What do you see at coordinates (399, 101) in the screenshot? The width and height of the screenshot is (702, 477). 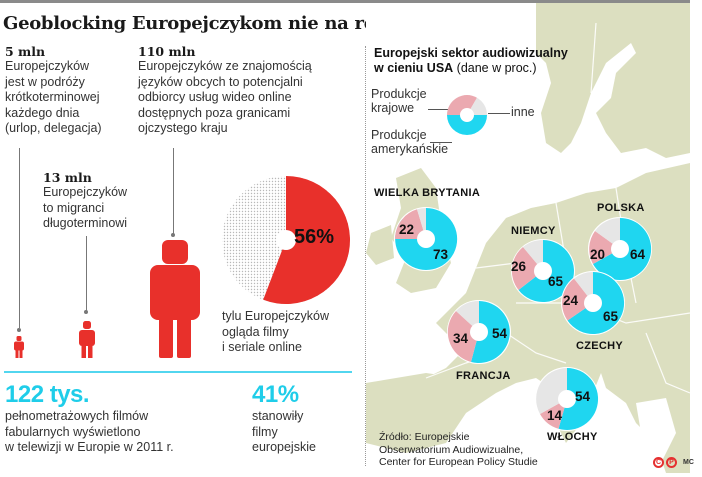 I see `legend-krajowe: Produkcje krajowe` at bounding box center [399, 101].